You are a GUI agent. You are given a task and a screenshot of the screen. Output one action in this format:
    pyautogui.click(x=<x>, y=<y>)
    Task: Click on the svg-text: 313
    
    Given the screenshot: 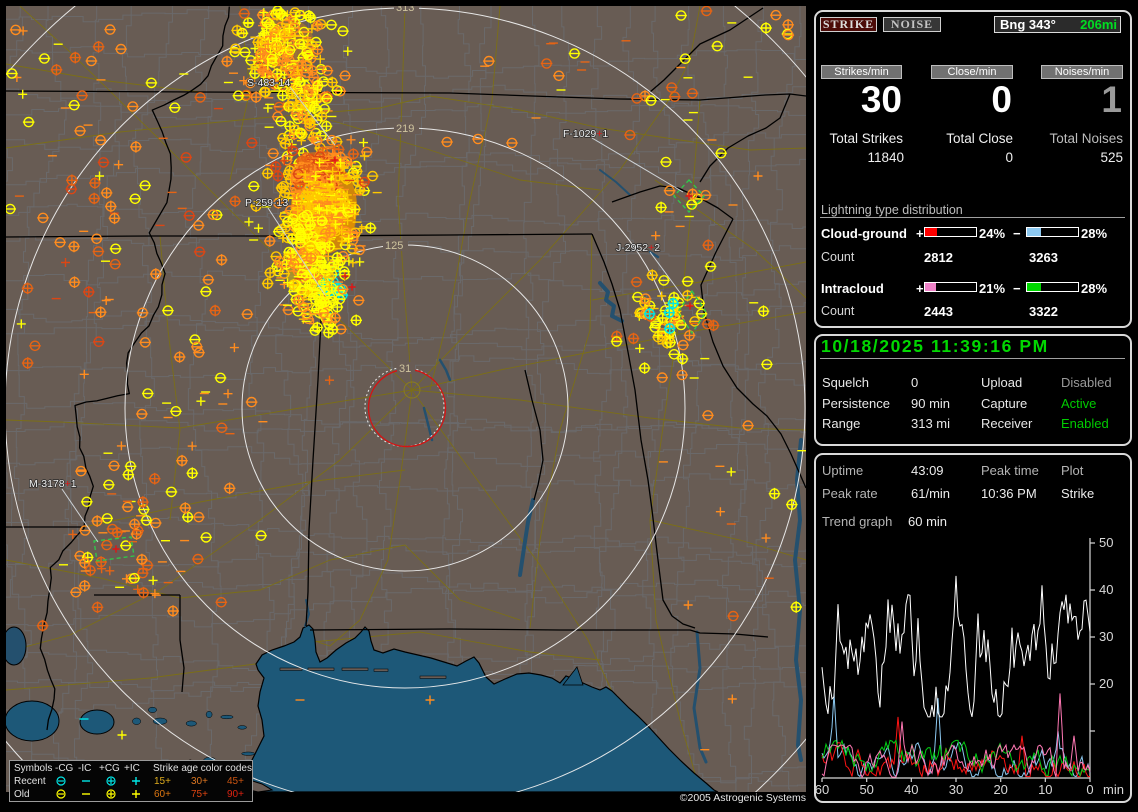 What is the action you would take?
    pyautogui.click(x=405, y=10)
    